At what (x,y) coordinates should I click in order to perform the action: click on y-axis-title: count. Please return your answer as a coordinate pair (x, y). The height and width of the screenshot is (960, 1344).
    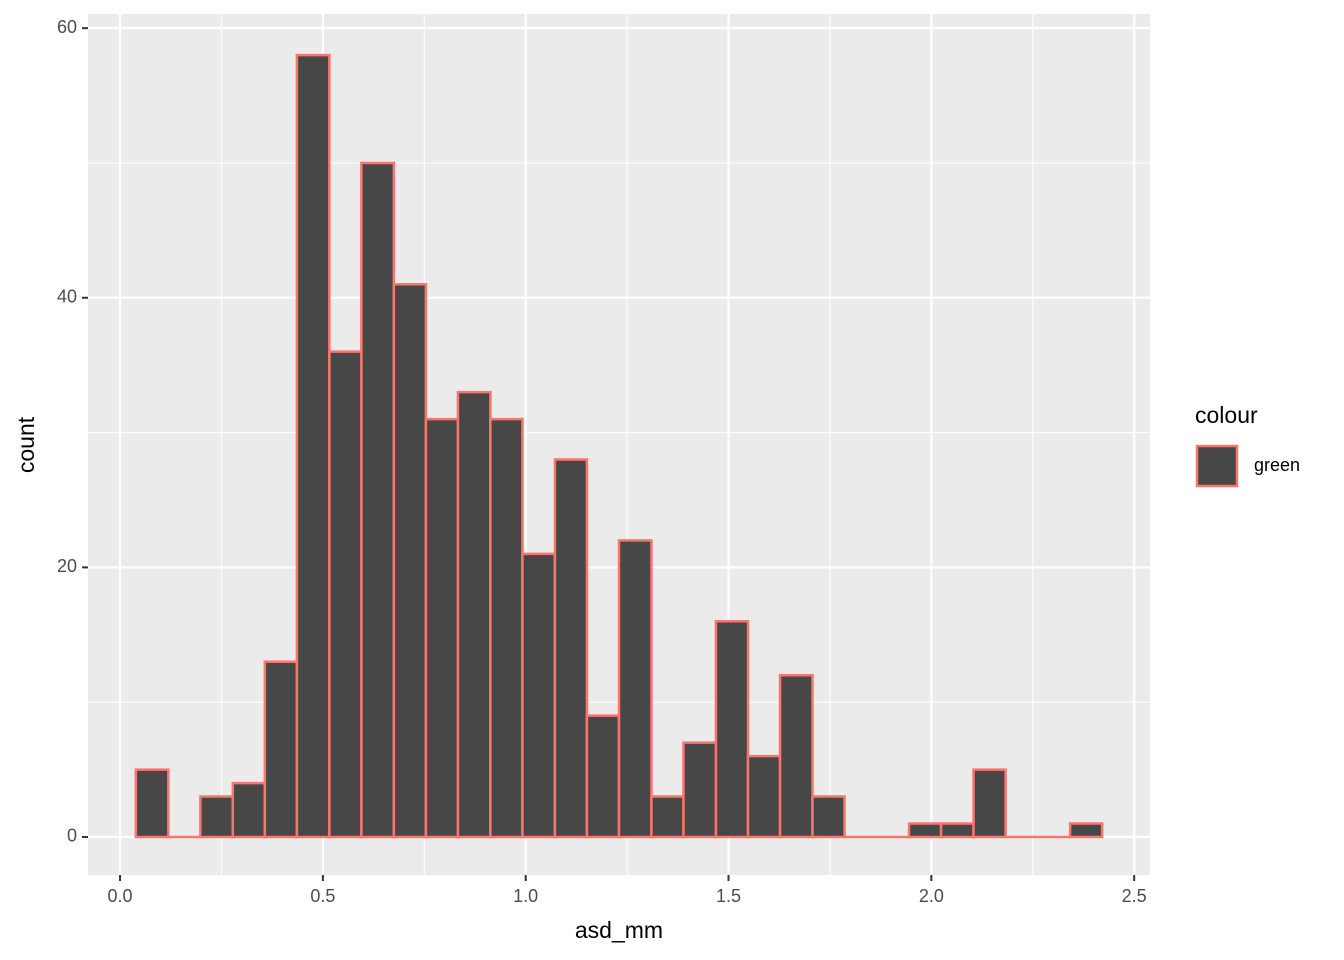
    Looking at the image, I should click on (26, 444).